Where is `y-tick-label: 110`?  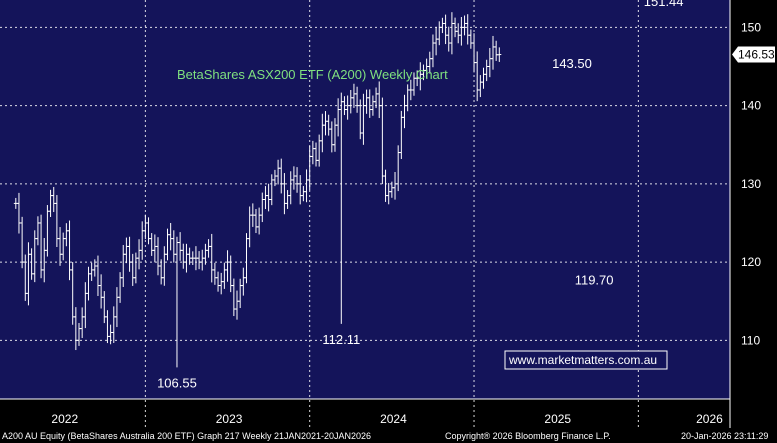 y-tick-label: 110 is located at coordinates (750, 340).